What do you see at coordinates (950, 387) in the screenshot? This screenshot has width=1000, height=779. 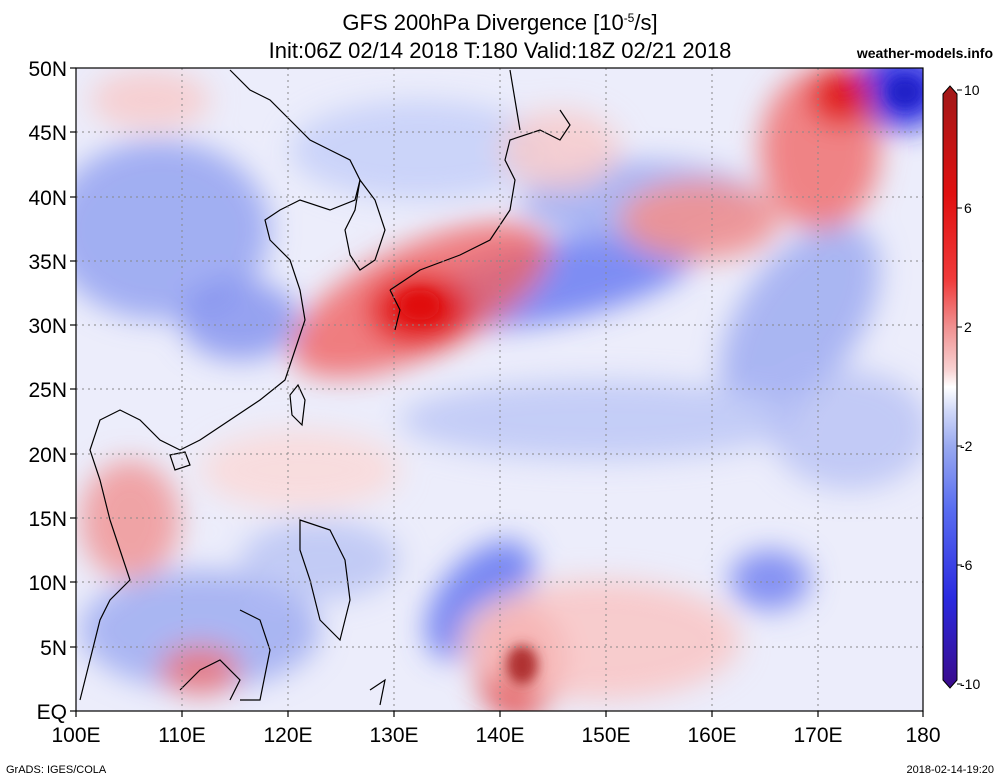 I see `colorbar-scale` at bounding box center [950, 387].